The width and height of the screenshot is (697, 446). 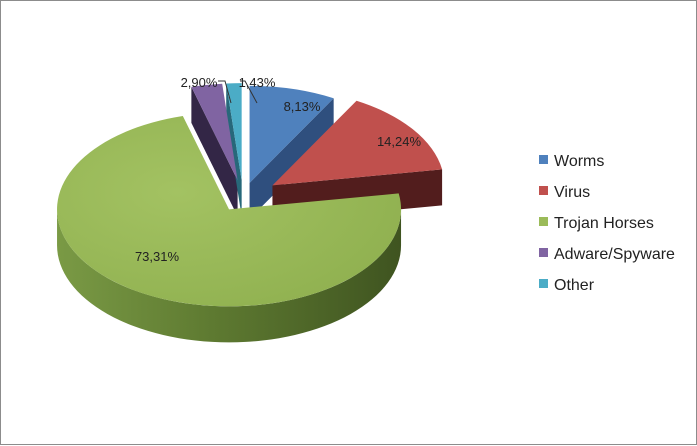 I want to click on legend-label: Worms, so click(x=579, y=161).